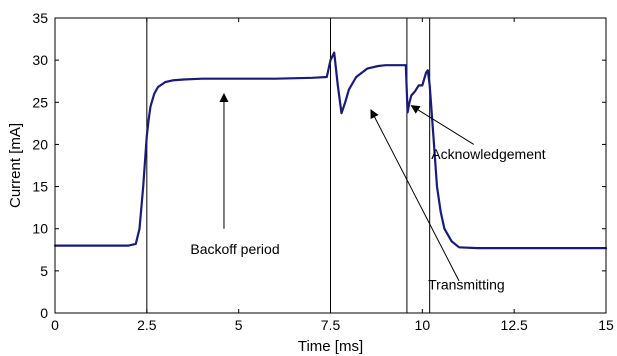 Image resolution: width=617 pixels, height=356 pixels. What do you see at coordinates (40, 229) in the screenshot?
I see `y-tick-label: 10` at bounding box center [40, 229].